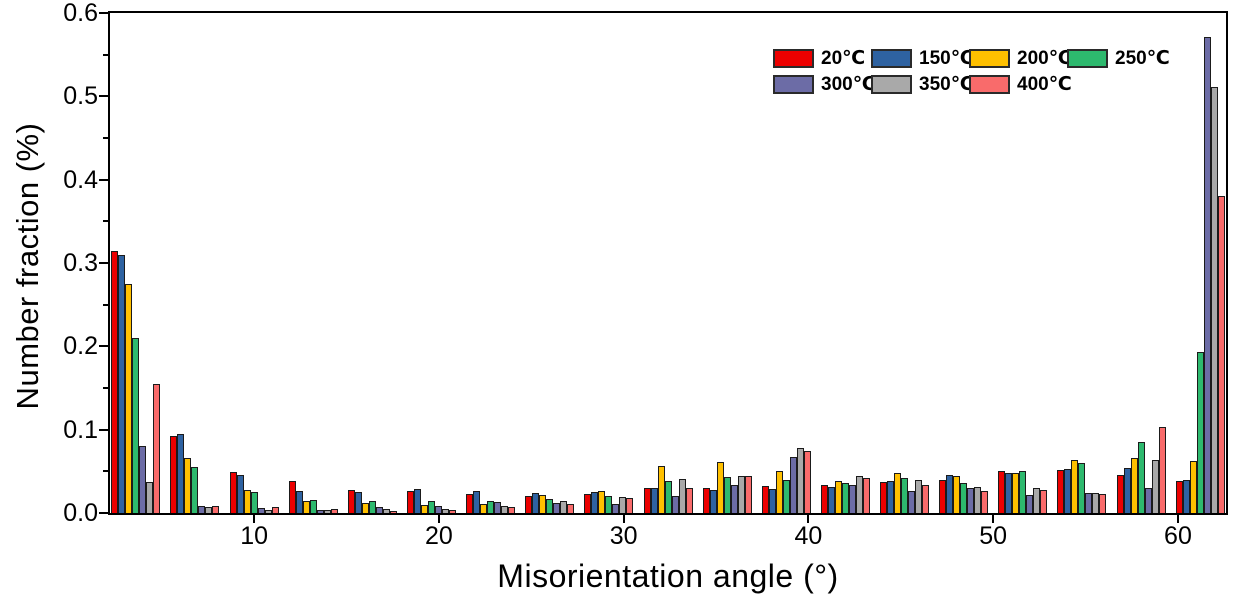 This screenshot has height=601, width=1240. What do you see at coordinates (431, 506) in the screenshot?
I see `bar-250℃-bin5` at bounding box center [431, 506].